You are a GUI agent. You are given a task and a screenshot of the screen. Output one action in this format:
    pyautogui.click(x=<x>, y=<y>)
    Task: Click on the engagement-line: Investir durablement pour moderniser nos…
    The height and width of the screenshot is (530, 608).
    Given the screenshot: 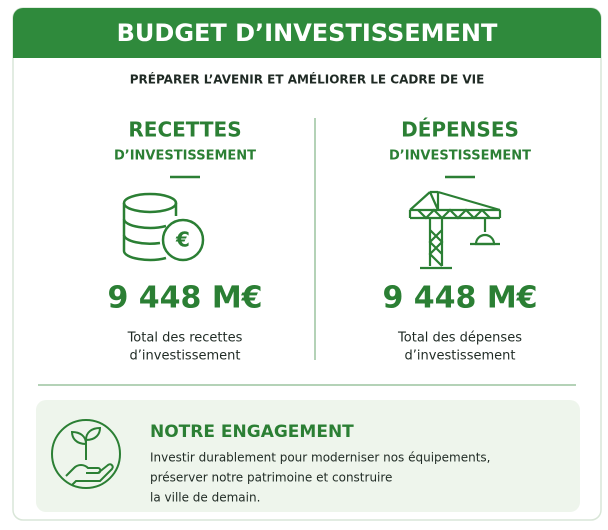 What is the action you would take?
    pyautogui.click(x=320, y=458)
    